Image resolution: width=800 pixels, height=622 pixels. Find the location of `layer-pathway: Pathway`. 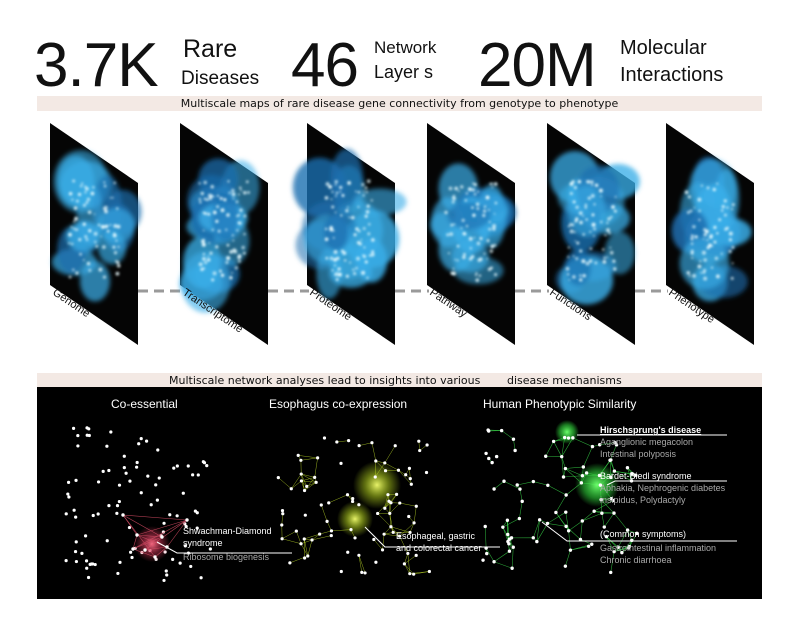

layer-pathway: Pathway is located at coordinates (472, 234).